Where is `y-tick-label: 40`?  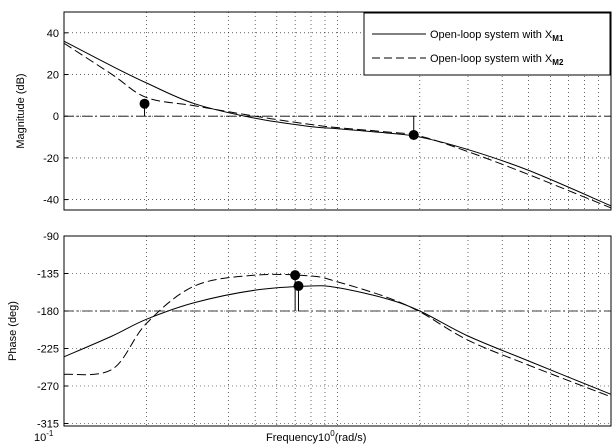 y-tick-label: 40 is located at coordinates (53, 34).